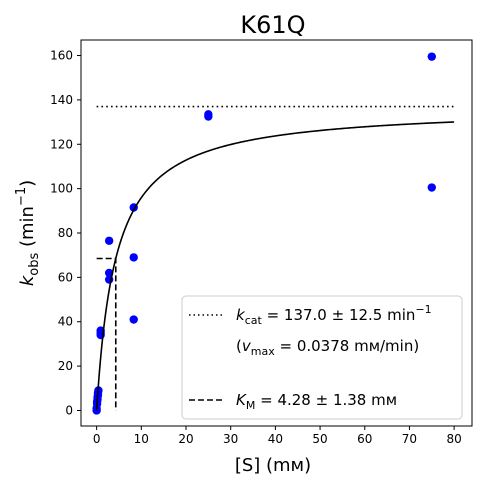 This screenshot has height=489, width=478. I want to click on y-tick-label: 160, so click(61, 56).